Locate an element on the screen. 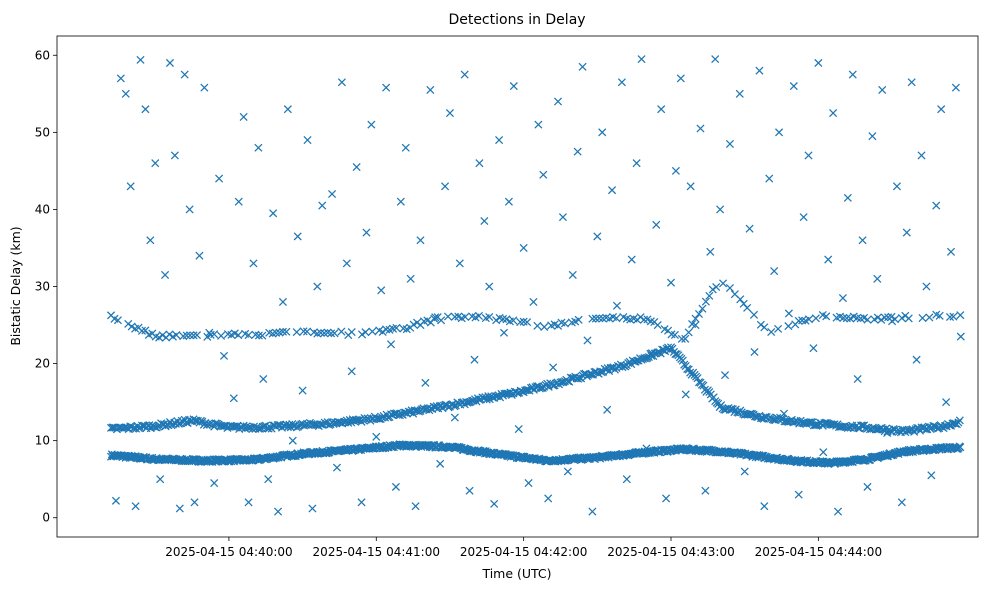  y-tick-label: 50 is located at coordinates (42, 132).